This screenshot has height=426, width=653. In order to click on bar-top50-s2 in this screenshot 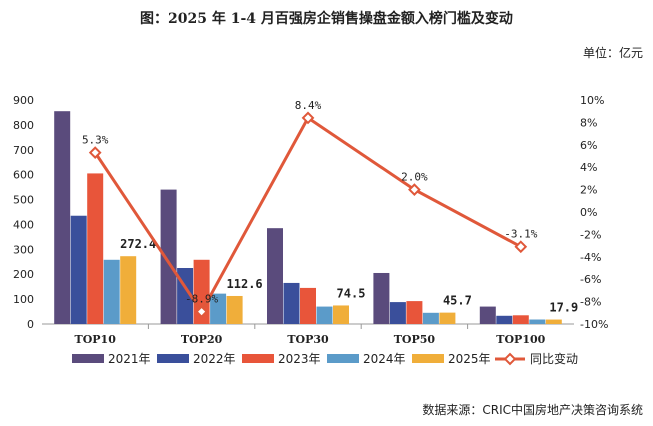, I will do `click(397, 313)`.